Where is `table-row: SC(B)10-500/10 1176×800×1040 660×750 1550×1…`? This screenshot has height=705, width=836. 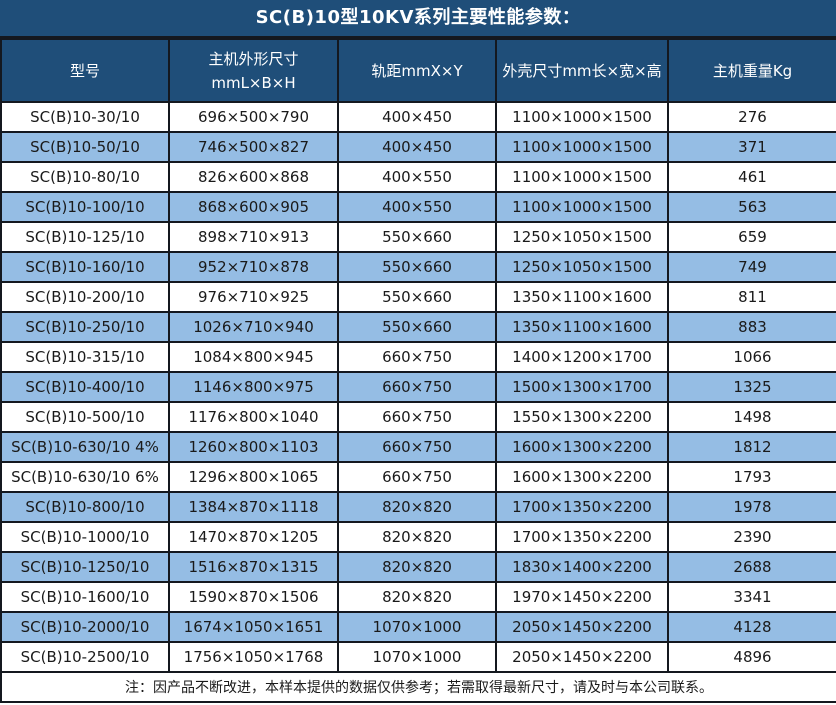
table-row: SC(B)10-500/10 1176×800×1040 660×750 1550×1… is located at coordinates (418, 417).